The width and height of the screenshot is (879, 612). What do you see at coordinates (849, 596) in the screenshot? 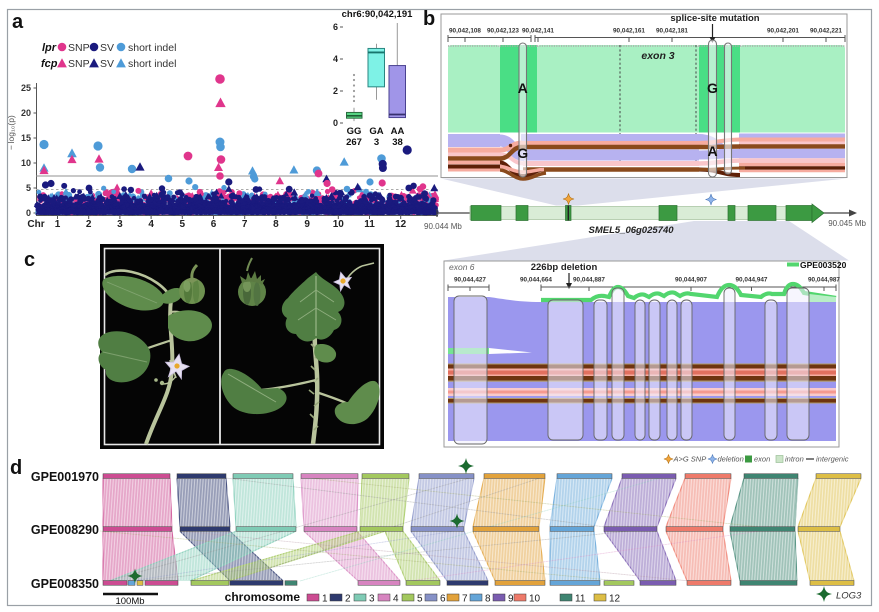
I see `svg-text: LOG3` at bounding box center [849, 596].